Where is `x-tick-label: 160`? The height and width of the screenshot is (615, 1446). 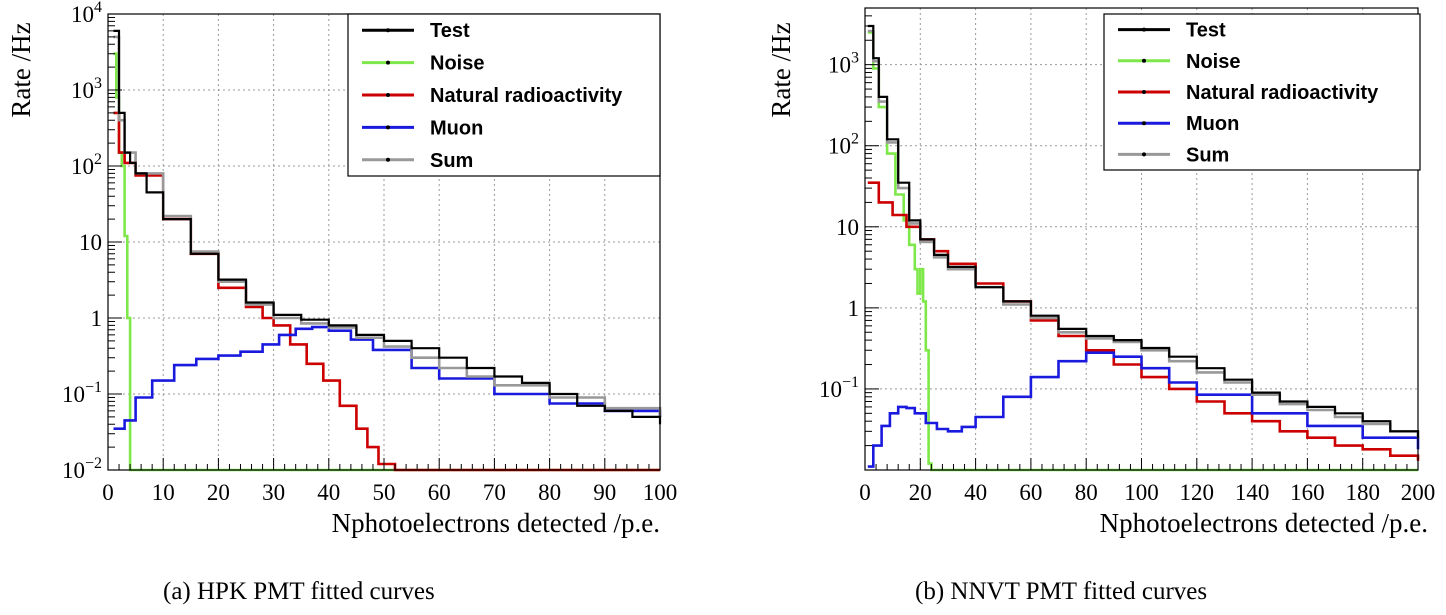 x-tick-label: 160 is located at coordinates (1307, 492).